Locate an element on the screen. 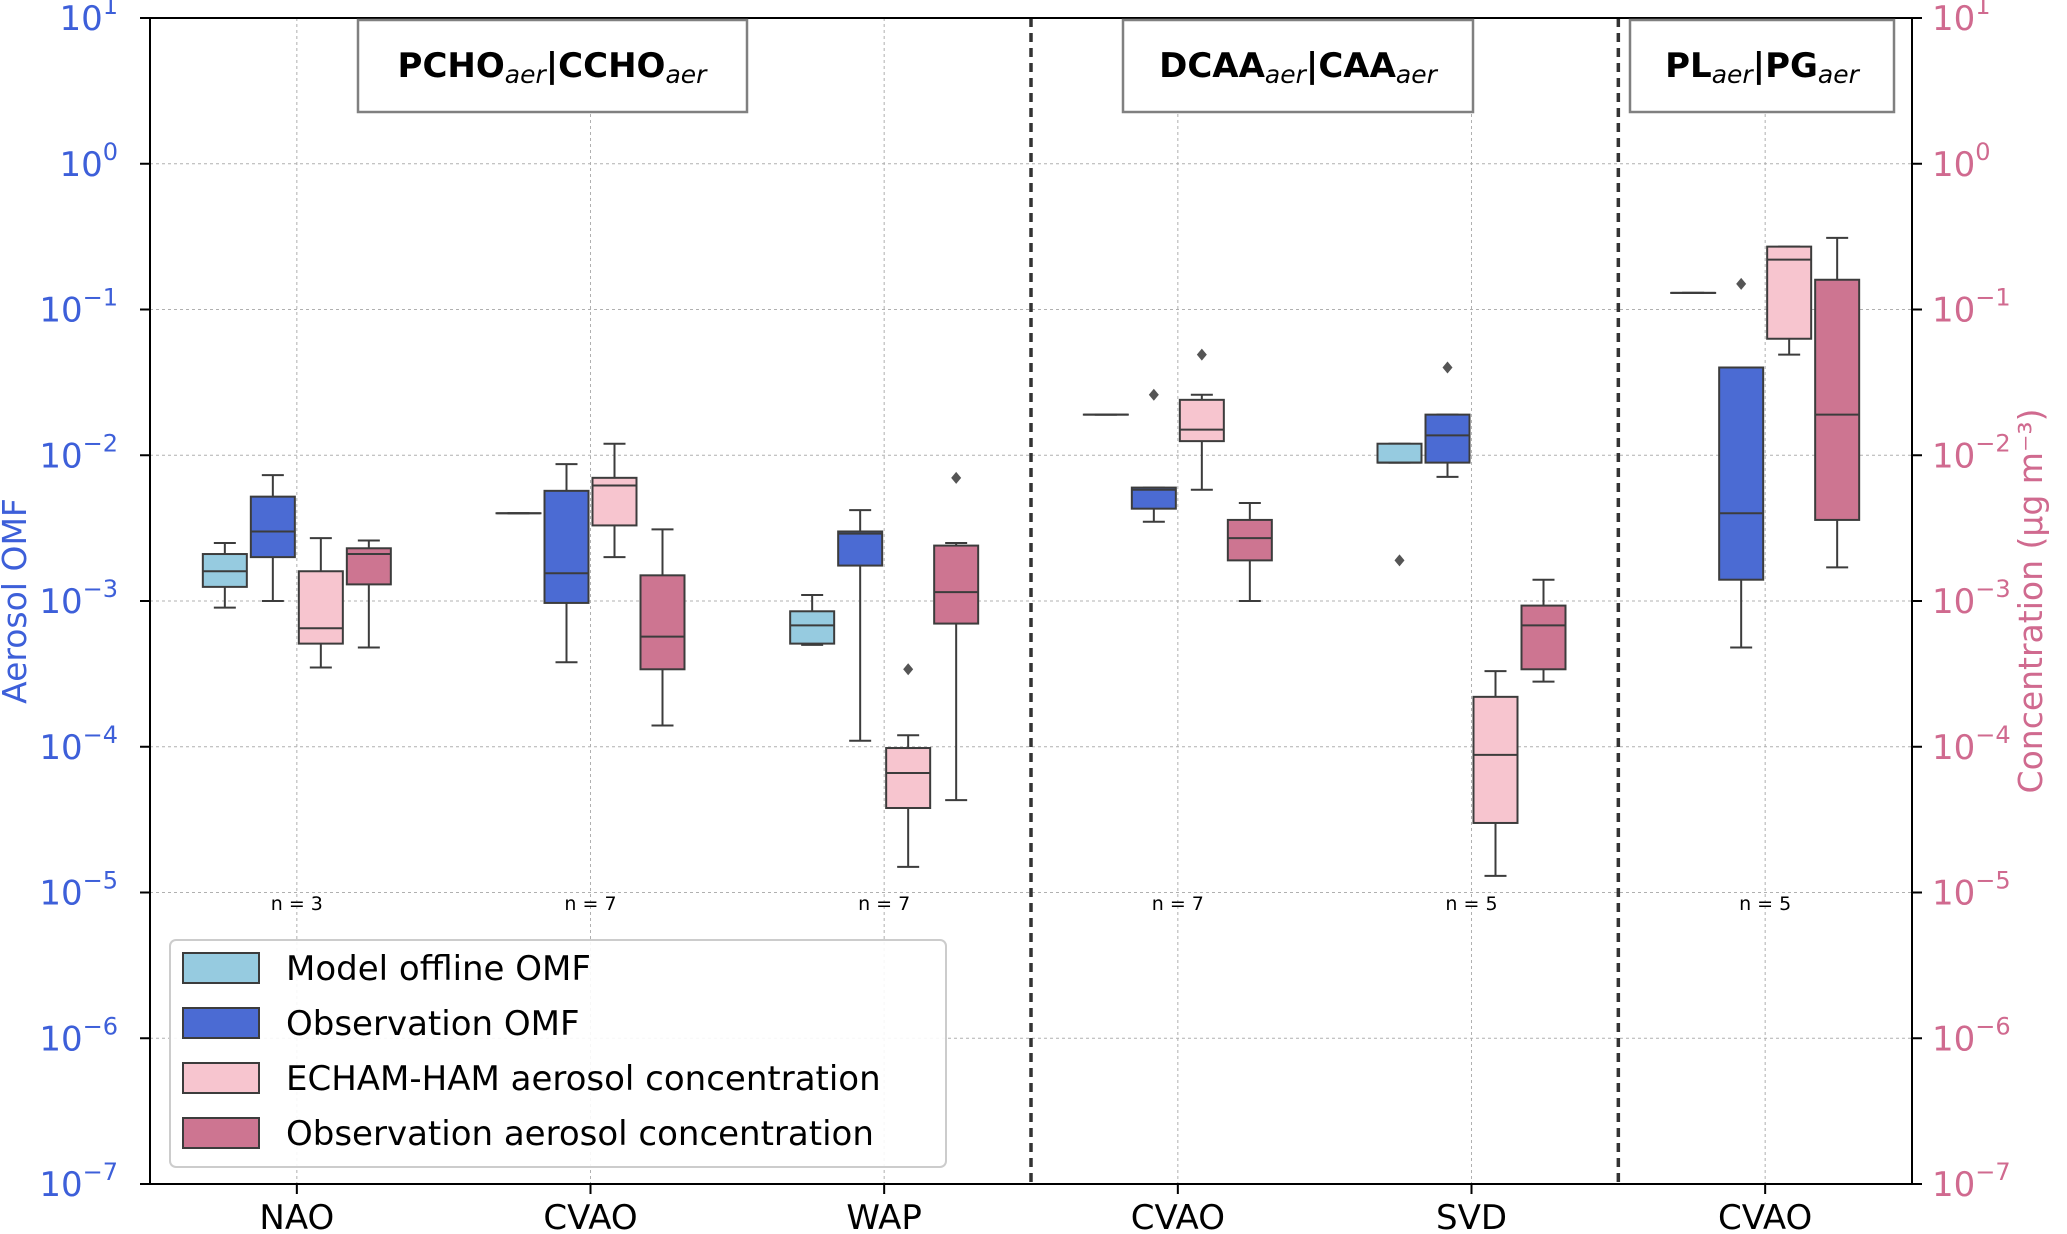  y-tick-label-right: 10⁻³ is located at coordinates (1971, 598).